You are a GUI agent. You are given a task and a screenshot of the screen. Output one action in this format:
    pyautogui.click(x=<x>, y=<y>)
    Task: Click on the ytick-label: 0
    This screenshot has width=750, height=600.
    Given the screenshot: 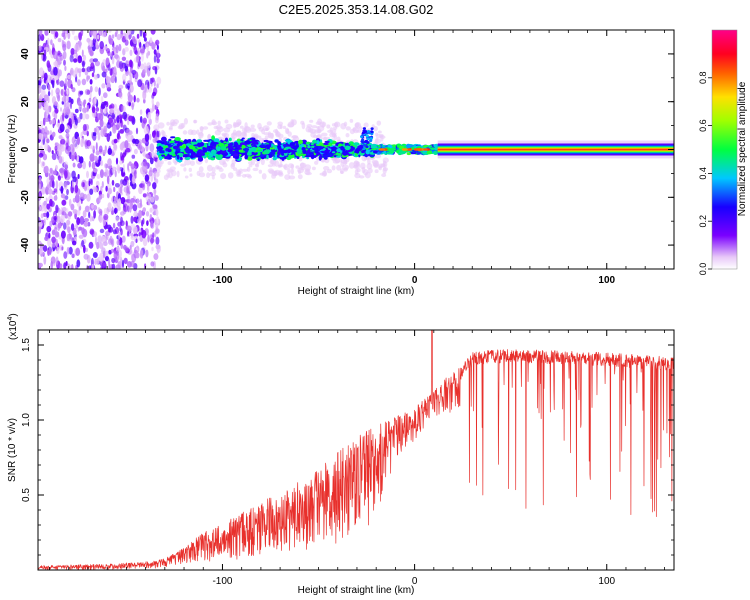 What is the action you would take?
    pyautogui.click(x=25, y=149)
    